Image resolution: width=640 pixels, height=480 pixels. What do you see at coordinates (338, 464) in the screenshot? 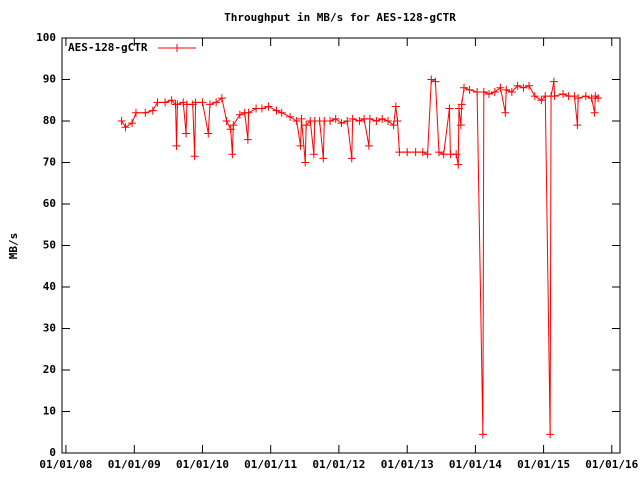
I see `x-tick-label: 01/01/12` at bounding box center [338, 464].